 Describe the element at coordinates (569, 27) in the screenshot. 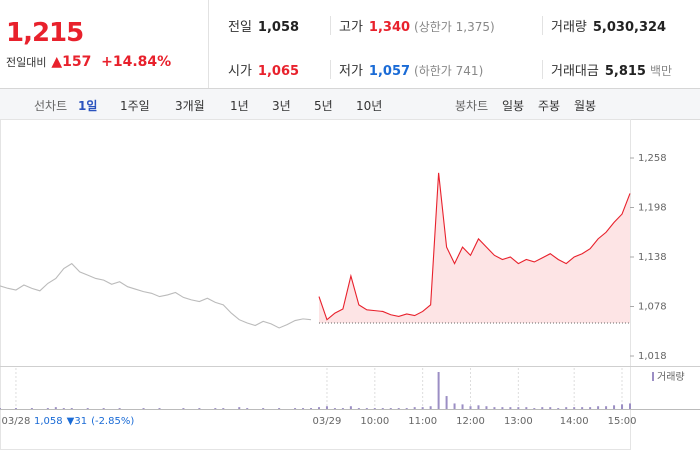

I see `stat-label: 거래량` at that location.